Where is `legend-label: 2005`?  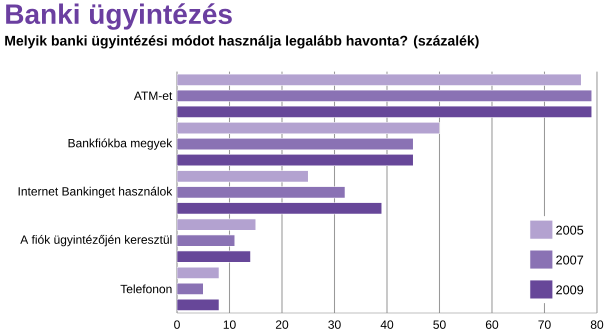 legend-label: 2005 is located at coordinates (570, 230).